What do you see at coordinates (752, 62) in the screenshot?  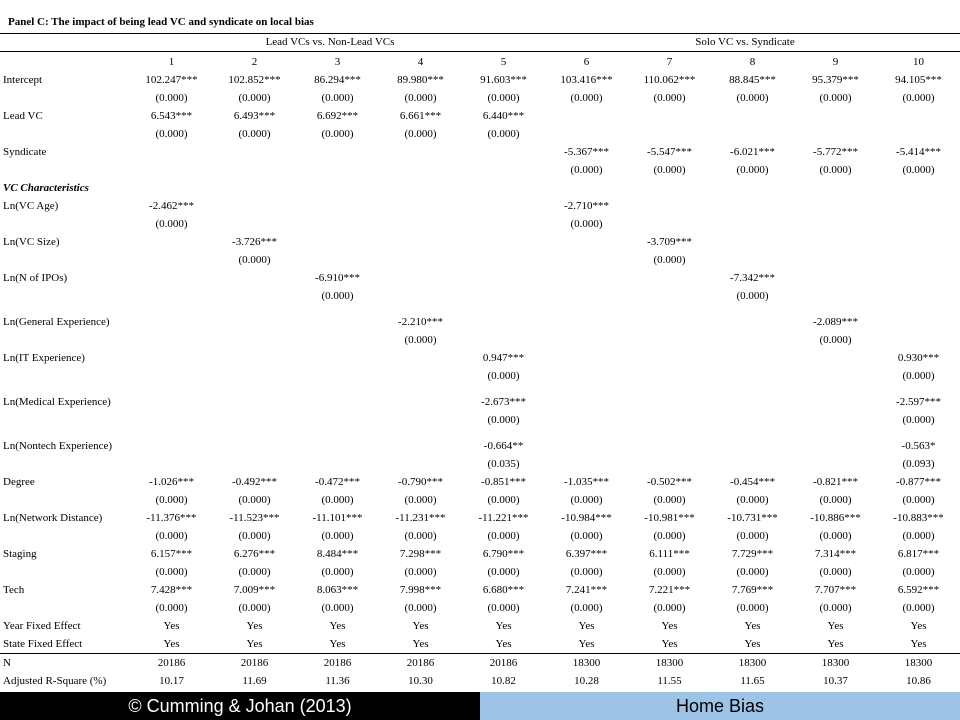 I see `column-number: 8` at bounding box center [752, 62].